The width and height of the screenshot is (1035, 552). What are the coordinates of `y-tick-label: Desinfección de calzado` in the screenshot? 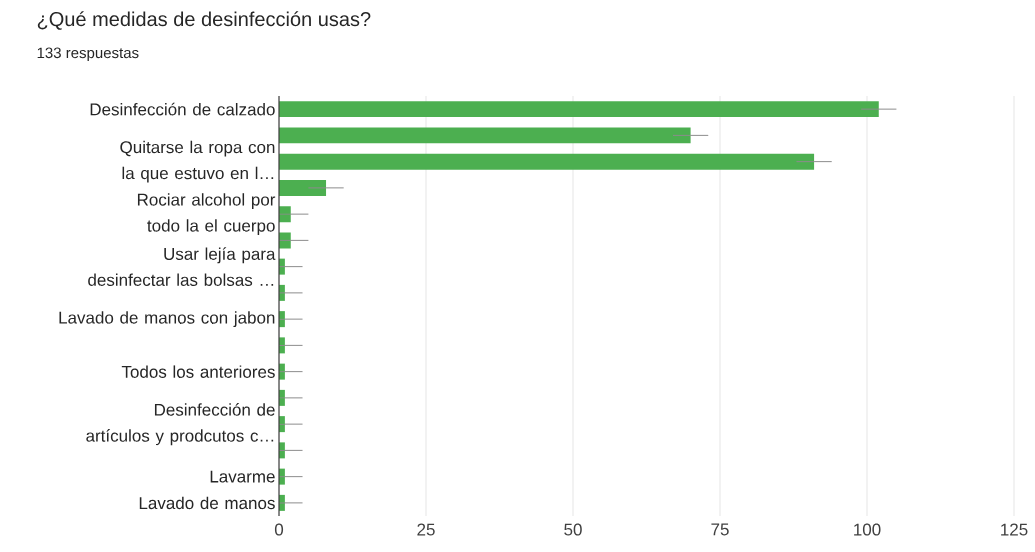 It's located at (182, 109).